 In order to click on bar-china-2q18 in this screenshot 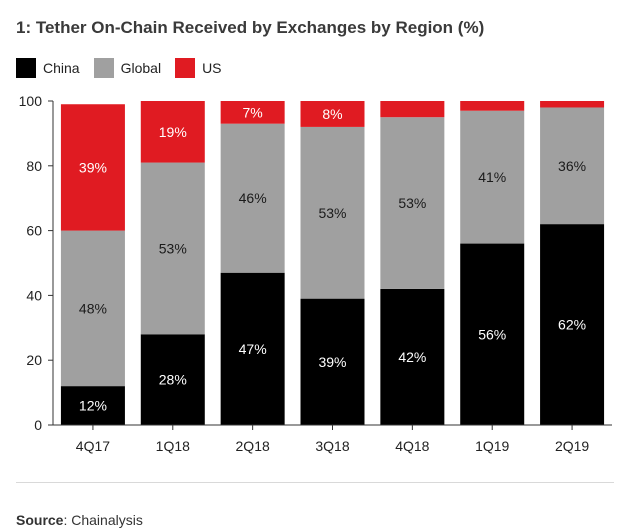, I will do `click(252, 348)`.